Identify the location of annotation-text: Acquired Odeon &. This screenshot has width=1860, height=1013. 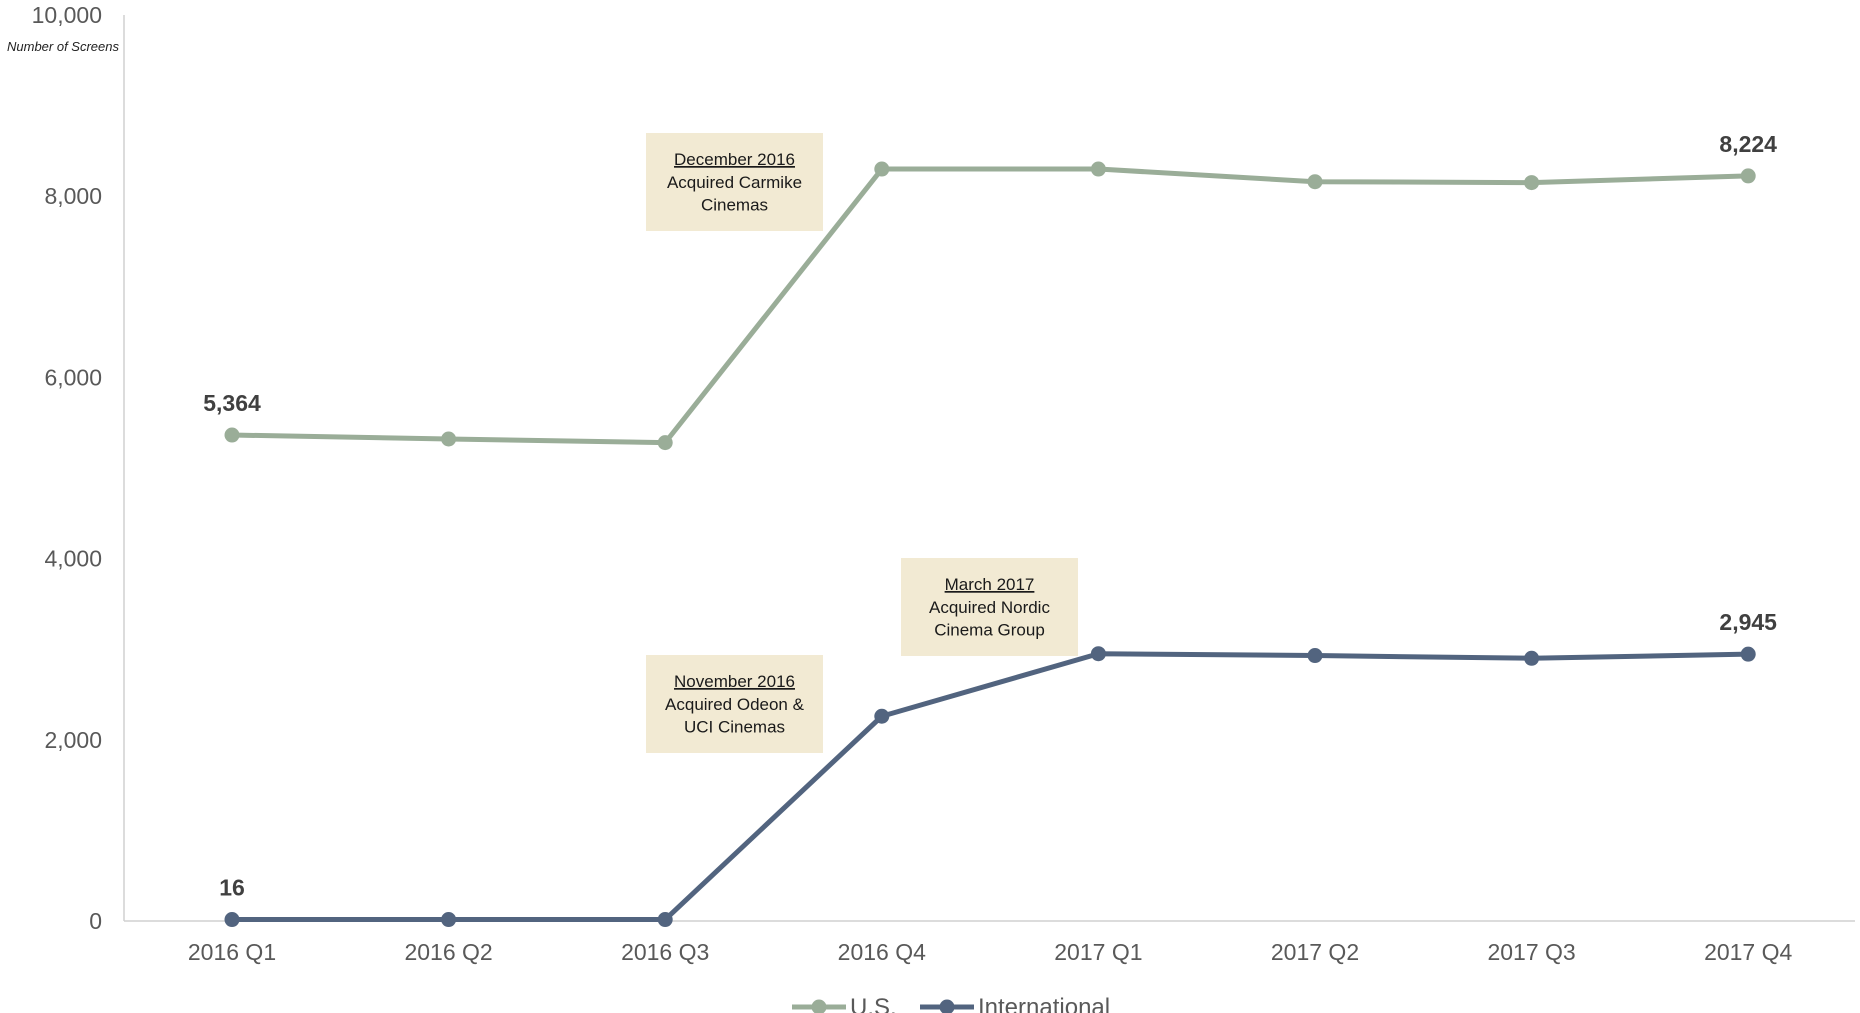
(735, 704).